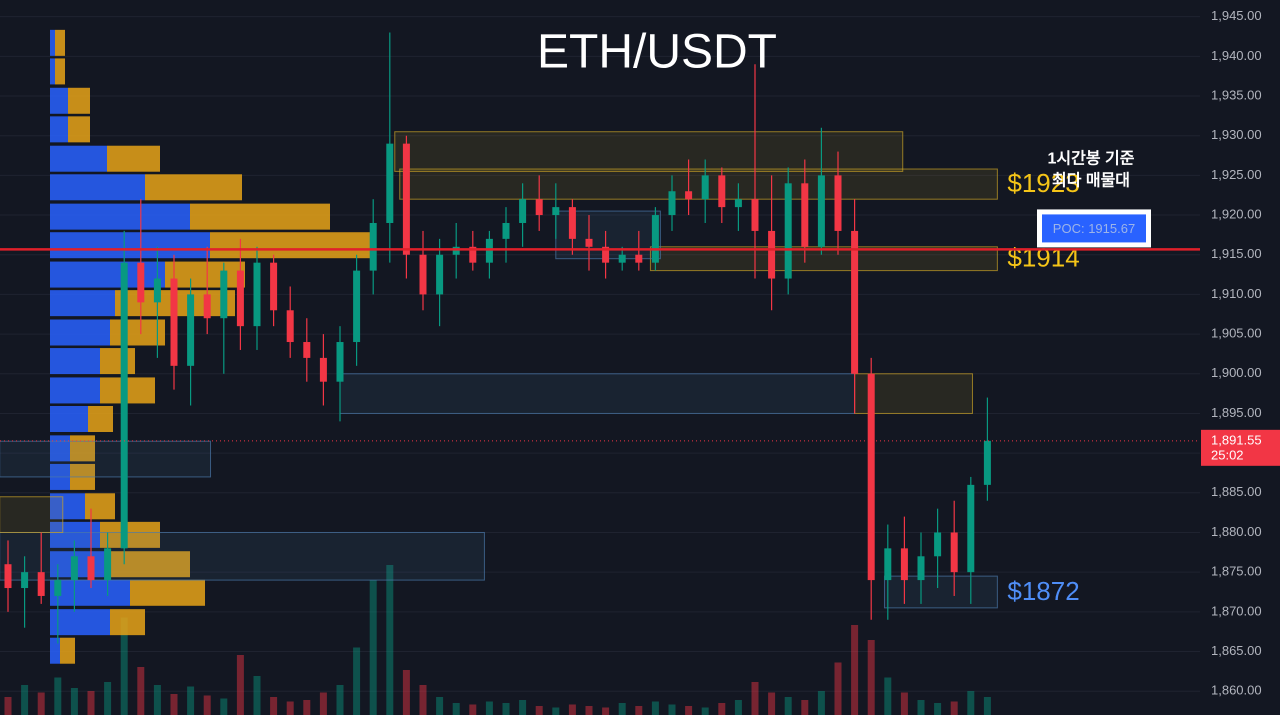 This screenshot has width=1280, height=715. Describe the element at coordinates (1091, 159) in the screenshot. I see `poc-note: 1시간봉 기준` at that location.